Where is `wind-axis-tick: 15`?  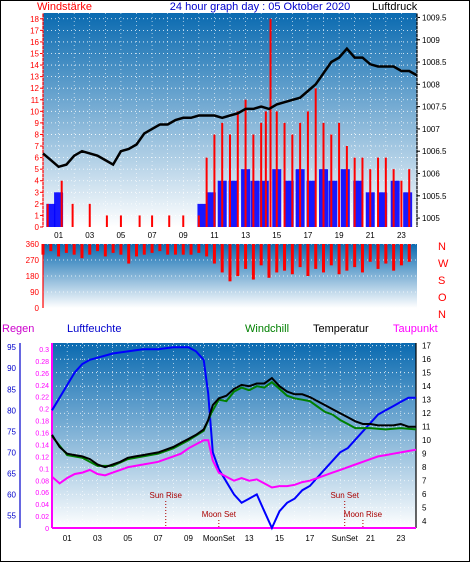 wind-axis-tick: 15 is located at coordinates (34, 53).